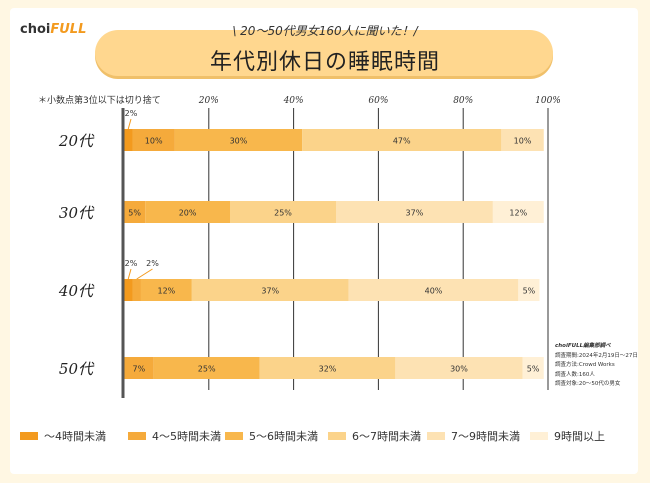 This screenshot has width=650, height=483. Describe the element at coordinates (76, 141) in the screenshot. I see `category-label: 20代` at that location.